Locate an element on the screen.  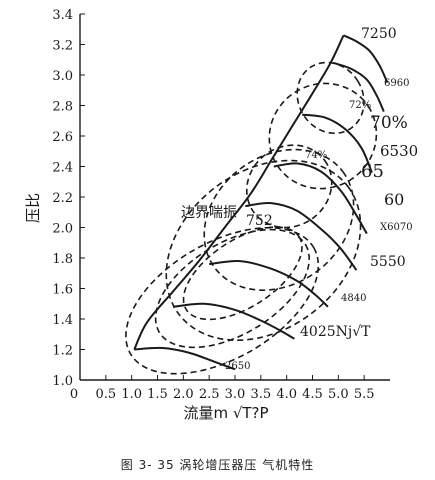
surge-line-label: 边界喘振 is located at coordinates (209, 212).